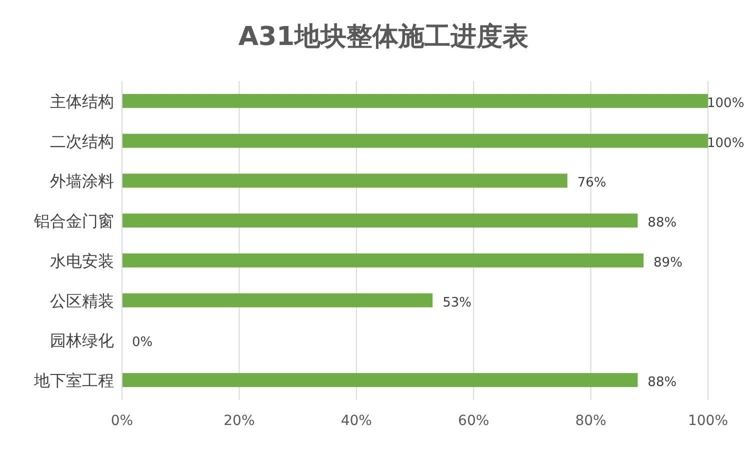 The image size is (751, 451). What do you see at coordinates (82, 101) in the screenshot?
I see `y-tick-label: 主体结构` at bounding box center [82, 101].